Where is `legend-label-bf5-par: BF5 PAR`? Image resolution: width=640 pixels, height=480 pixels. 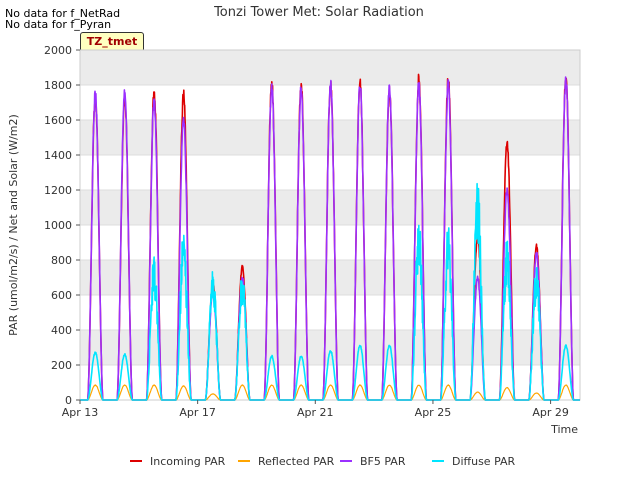
legend-label-bf5-par: BF5 PAR is located at coordinates (383, 461).